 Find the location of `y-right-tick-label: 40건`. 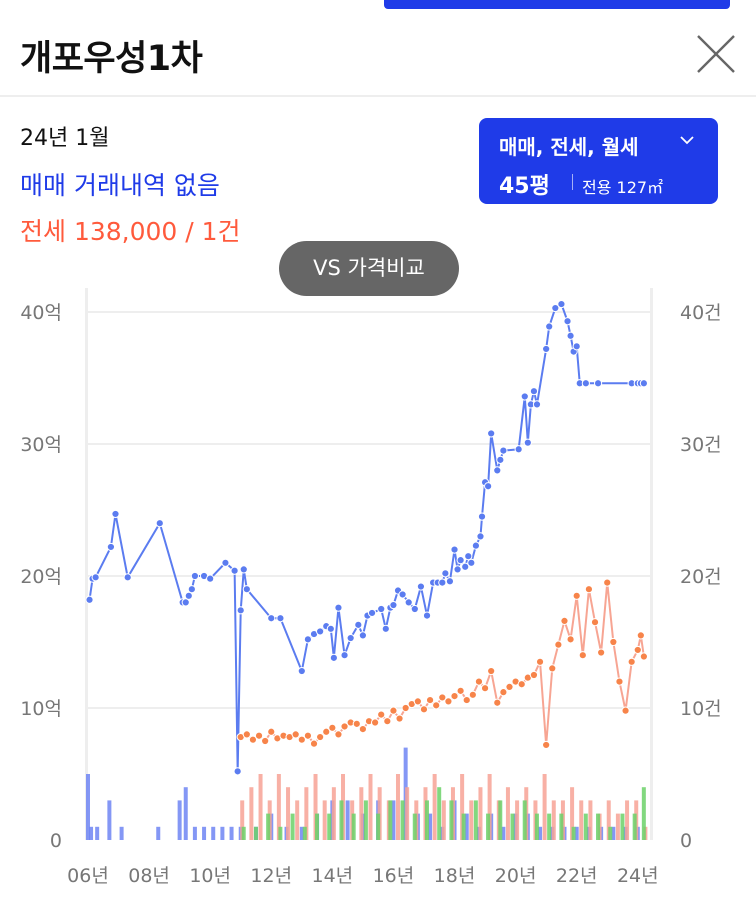

y-right-tick-label: 40건 is located at coordinates (701, 313).